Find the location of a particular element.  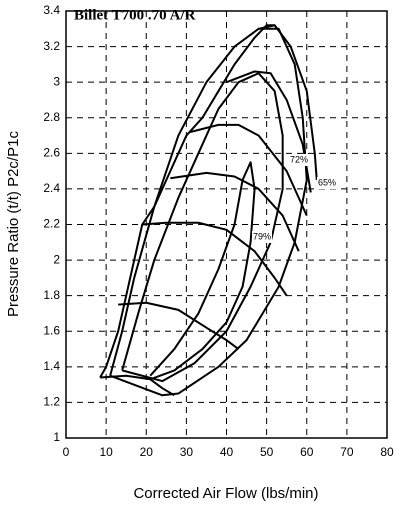

annotation: 72% is located at coordinates (299, 159).